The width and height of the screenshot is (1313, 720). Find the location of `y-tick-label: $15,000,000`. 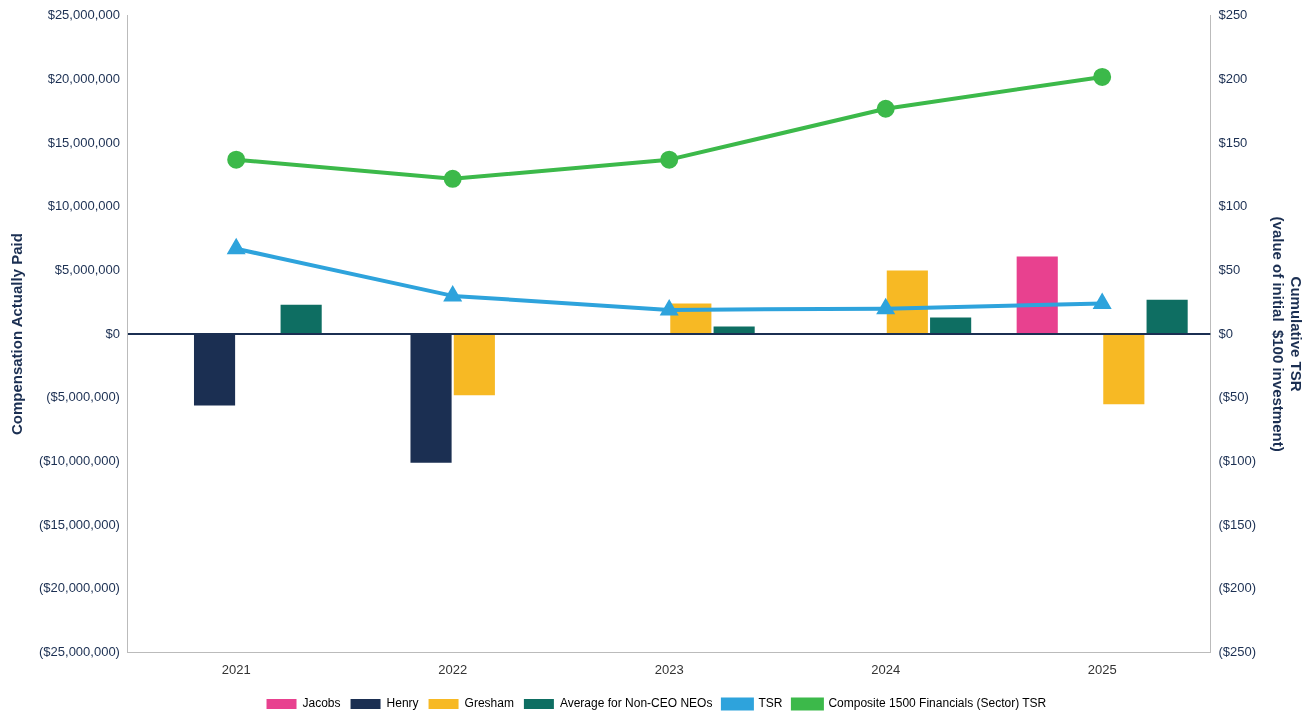

y-tick-label: $15,000,000 is located at coordinates (83, 142).